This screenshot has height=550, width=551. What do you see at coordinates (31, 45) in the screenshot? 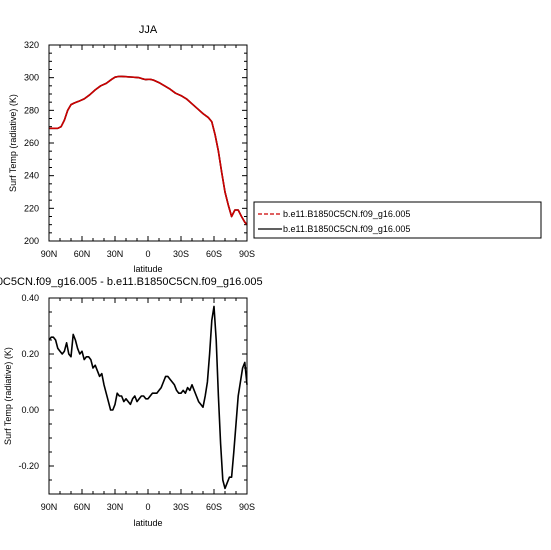
I see `y-tick-label: 320` at bounding box center [31, 45].